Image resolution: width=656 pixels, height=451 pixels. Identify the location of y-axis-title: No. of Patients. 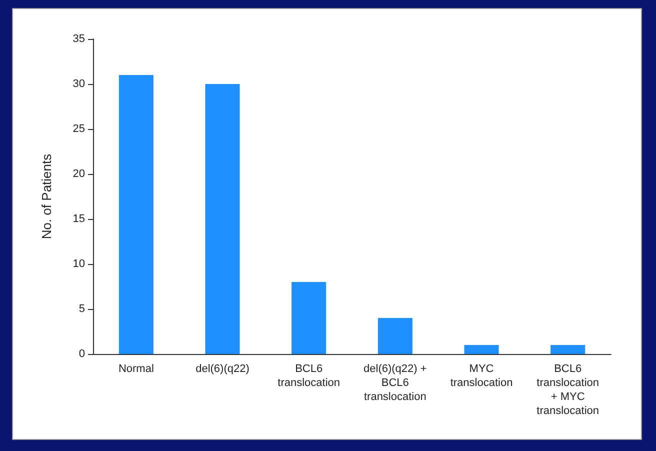
(46, 196).